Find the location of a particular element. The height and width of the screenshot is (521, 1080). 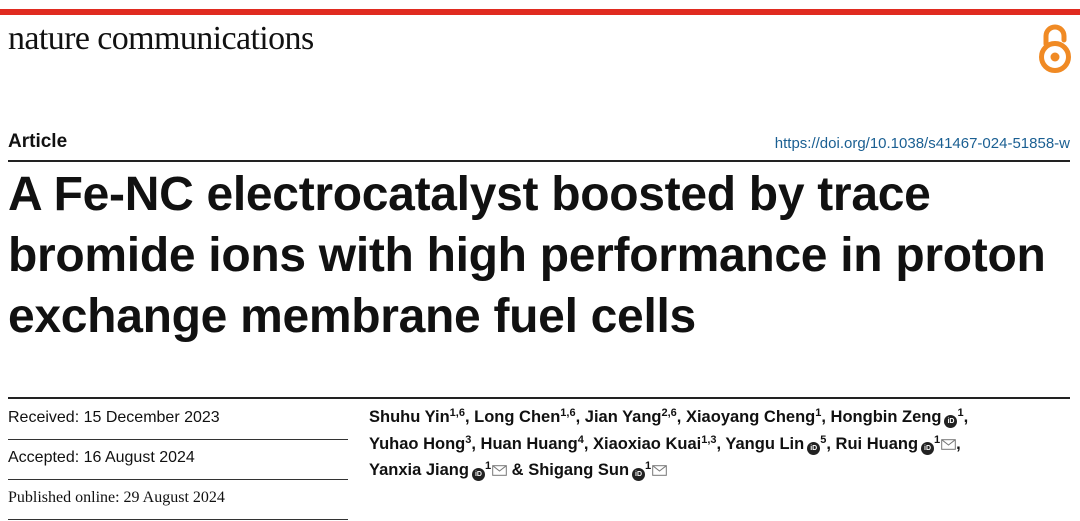

author-name: Yangu Lin is located at coordinates (765, 443).